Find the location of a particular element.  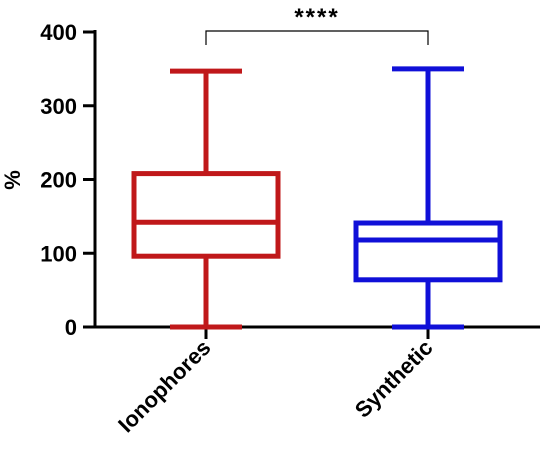

x-tick-label: Ionophores is located at coordinates (164, 386).